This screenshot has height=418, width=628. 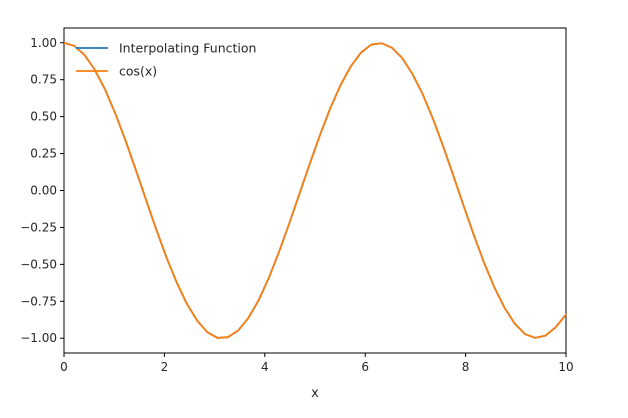 What do you see at coordinates (38, 264) in the screenshot?
I see `y-tick-label: −0.50` at bounding box center [38, 264].